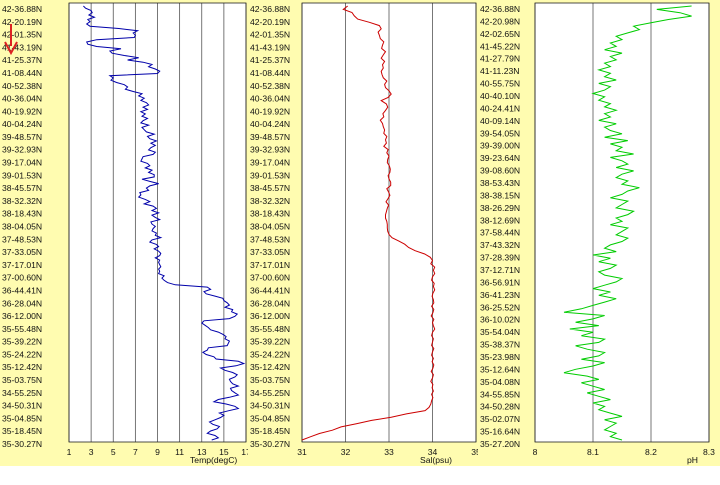 This screenshot has height=485, width=720. Describe the element at coordinates (500, 34) in the screenshot. I see `y-tick-label: 42-02.65N` at that location.